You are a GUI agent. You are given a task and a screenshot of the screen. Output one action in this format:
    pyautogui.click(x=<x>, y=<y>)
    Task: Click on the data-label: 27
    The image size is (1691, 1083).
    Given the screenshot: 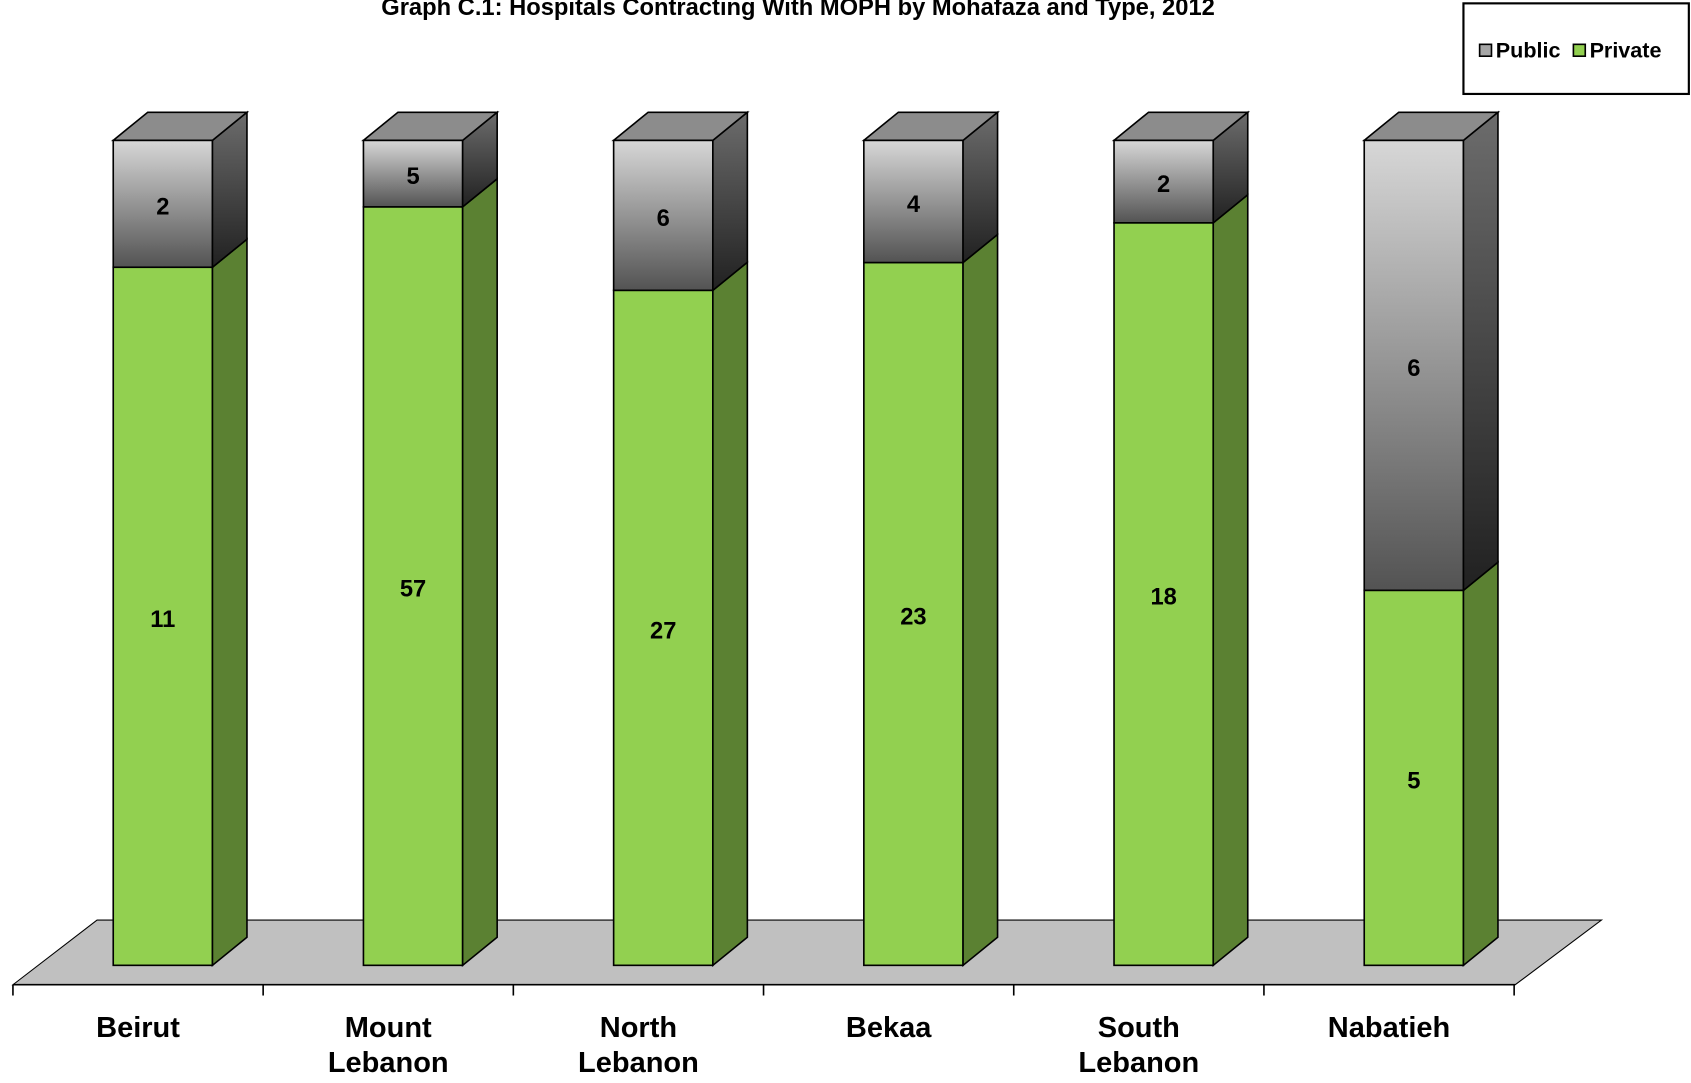 What is the action you would take?
    pyautogui.click(x=663, y=631)
    